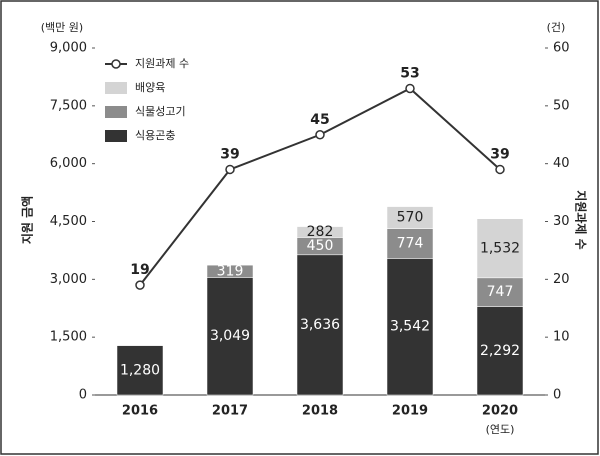 The width and height of the screenshot is (600, 456). I want to click on data-label: 3,542, so click(410, 327).